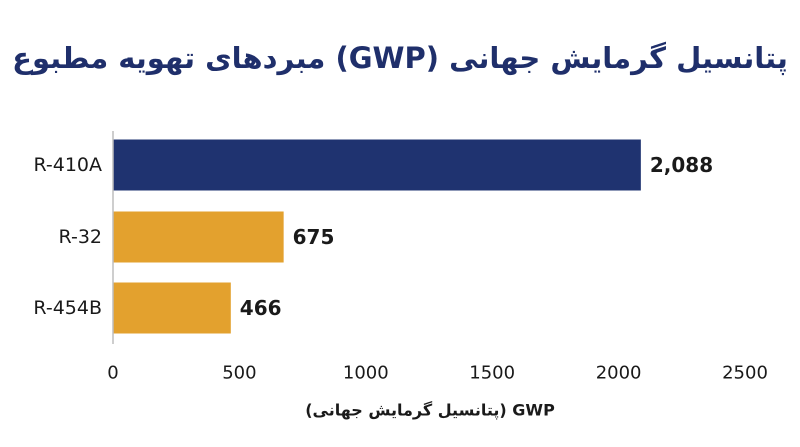 Image resolution: width=800 pixels, height=447 pixels. Describe the element at coordinates (377, 165) in the screenshot. I see `bar-r-410a` at that location.